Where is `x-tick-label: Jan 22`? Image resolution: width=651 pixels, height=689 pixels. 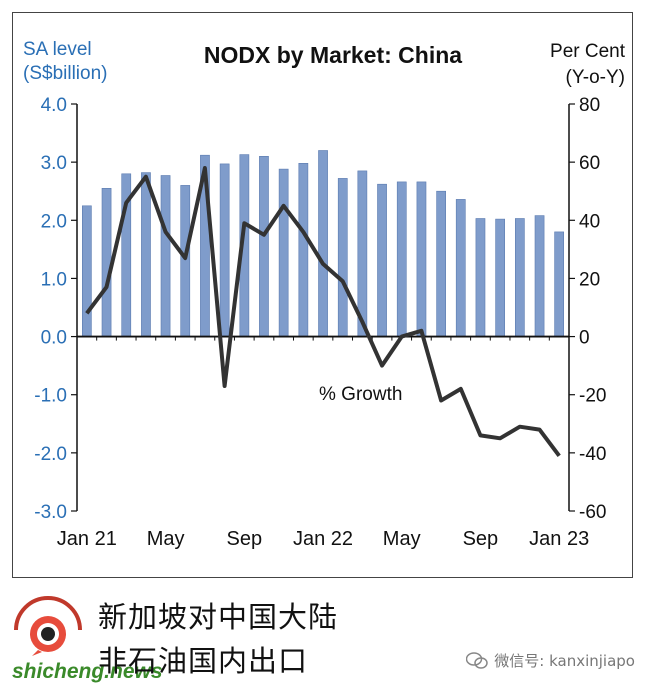 x-tick-label: Jan 22 is located at coordinates (323, 539).